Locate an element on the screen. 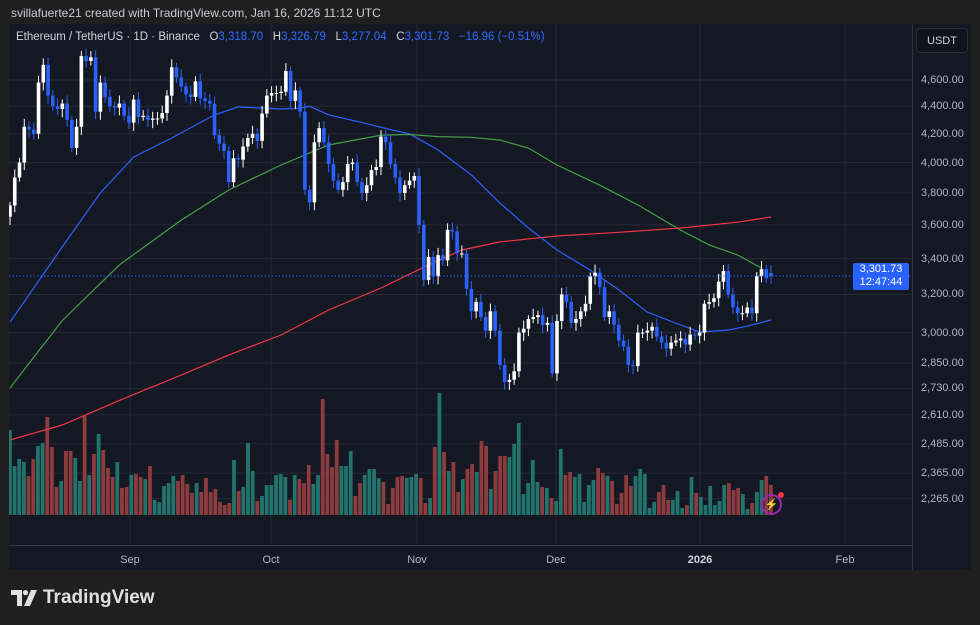 This screenshot has width=980, height=625. tradingview-logo: TradingView is located at coordinates (83, 598).